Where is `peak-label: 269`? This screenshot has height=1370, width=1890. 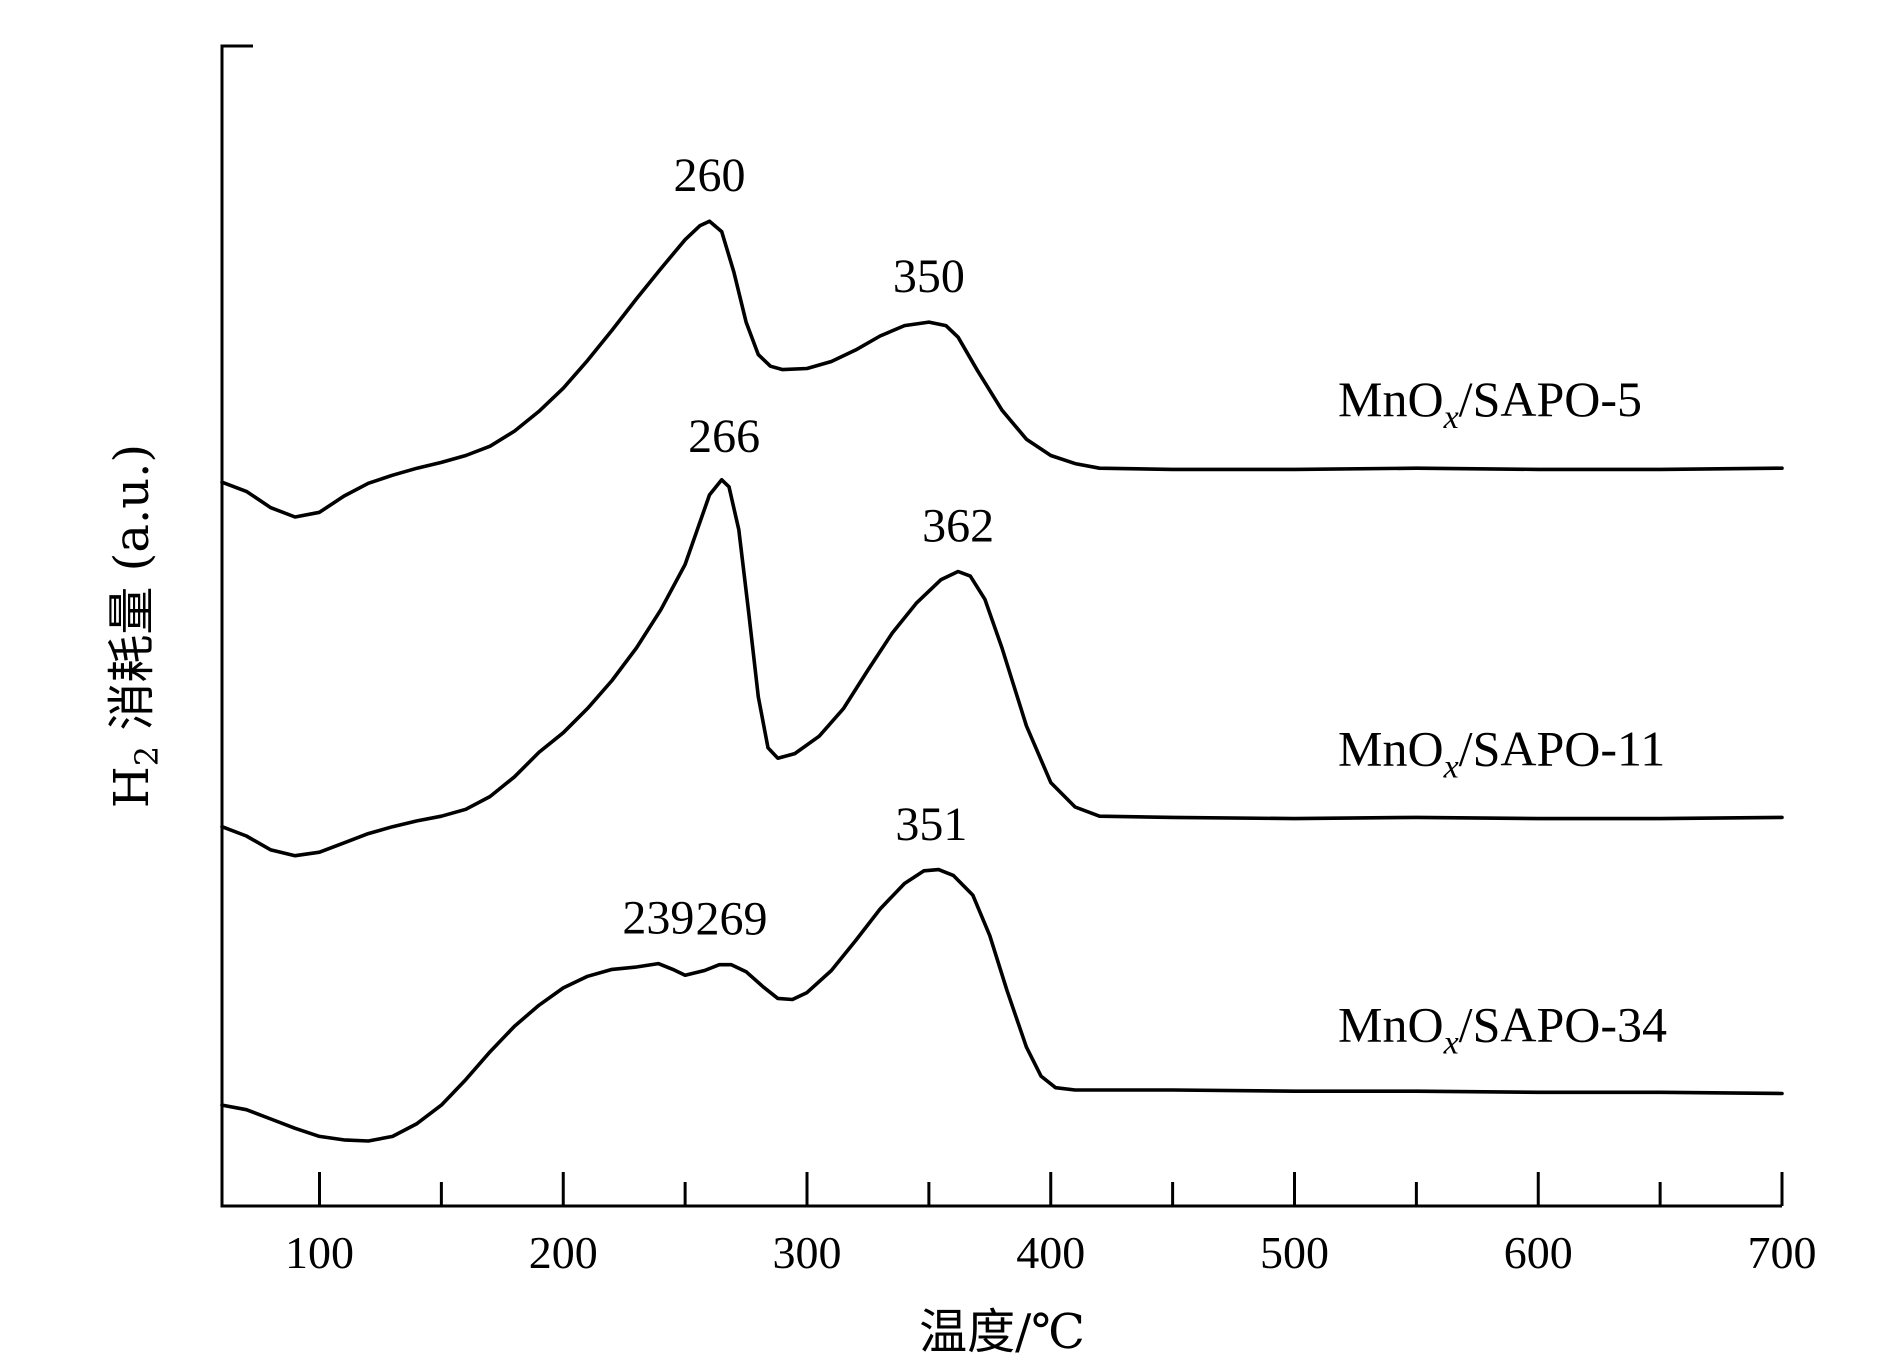 peak-label: 269 is located at coordinates (731, 919).